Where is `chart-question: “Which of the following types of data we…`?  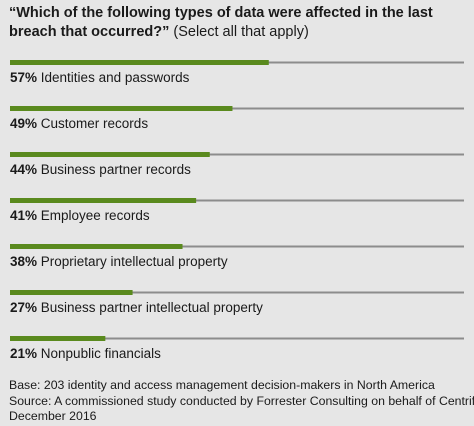
chart-question: “Which of the following types of data we… is located at coordinates (221, 22).